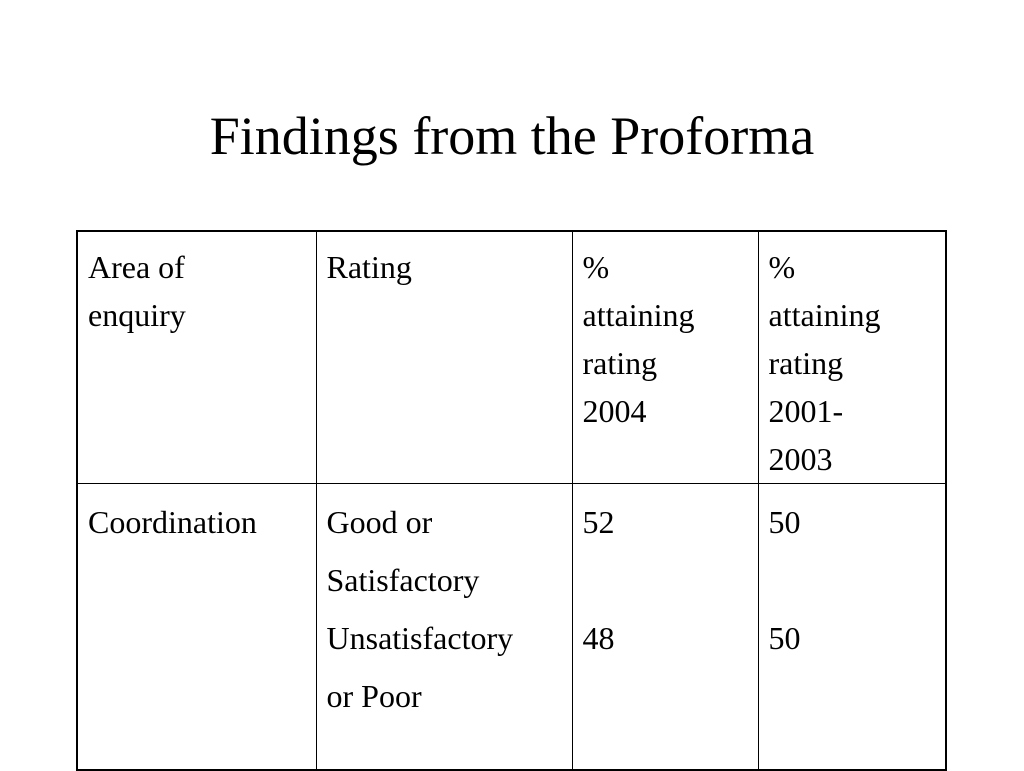 This screenshot has width=1024, height=771. I want to click on cell-pct-2004: 52 48, so click(665, 627).